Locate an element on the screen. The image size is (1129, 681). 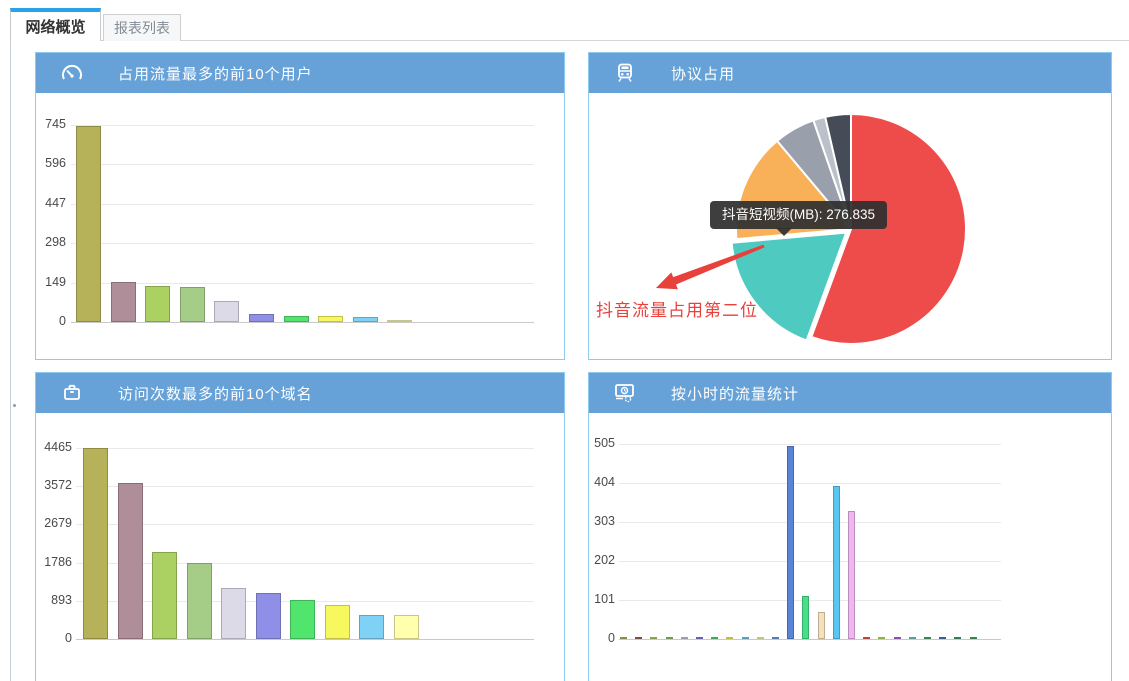
pie-slice-抖音短视频 is located at coordinates (789, 286).